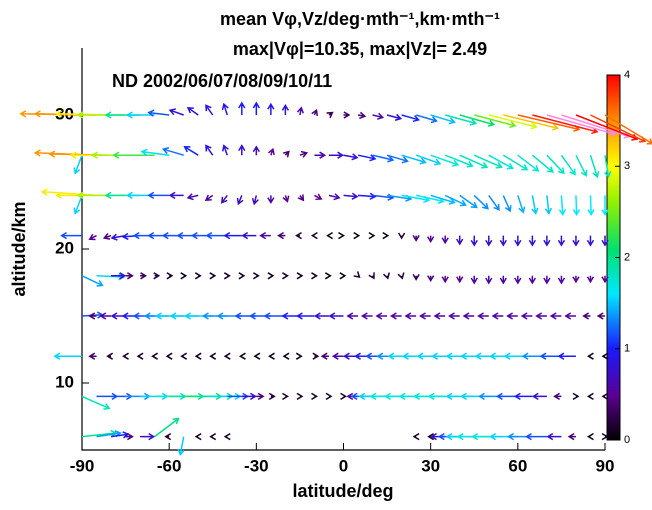 The width and height of the screenshot is (652, 510). What do you see at coordinates (19, 248) in the screenshot?
I see `y-axis-label: altitude/km` at bounding box center [19, 248].